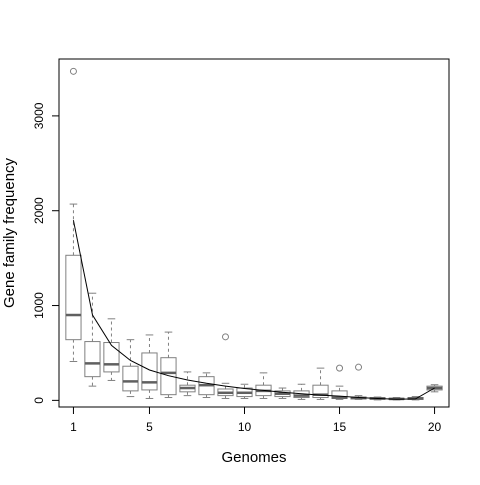 The height and width of the screenshot is (485, 480). Describe the element at coordinates (245, 427) in the screenshot. I see `x-tick-label: 10` at that location.